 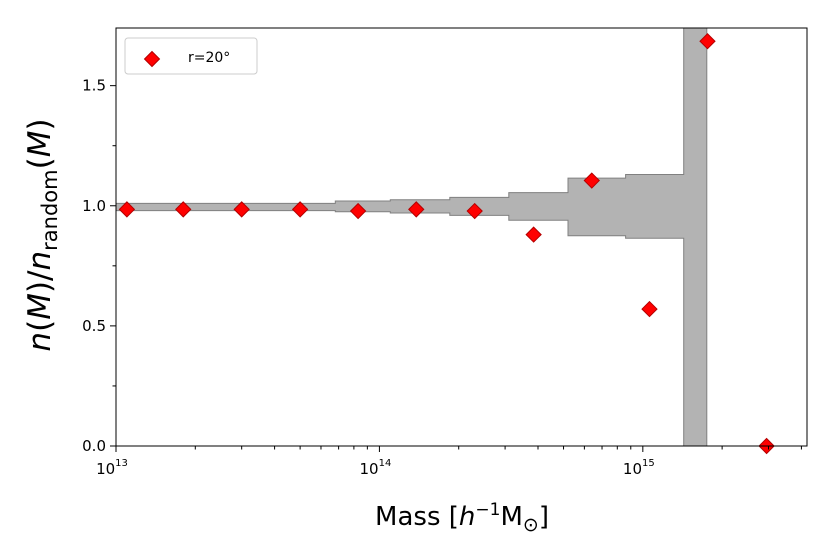 What do you see at coordinates (99, 266) in the screenshot?
I see `y-axis-ticks: 0.0 0.5 1.0 1.5` at bounding box center [99, 266].